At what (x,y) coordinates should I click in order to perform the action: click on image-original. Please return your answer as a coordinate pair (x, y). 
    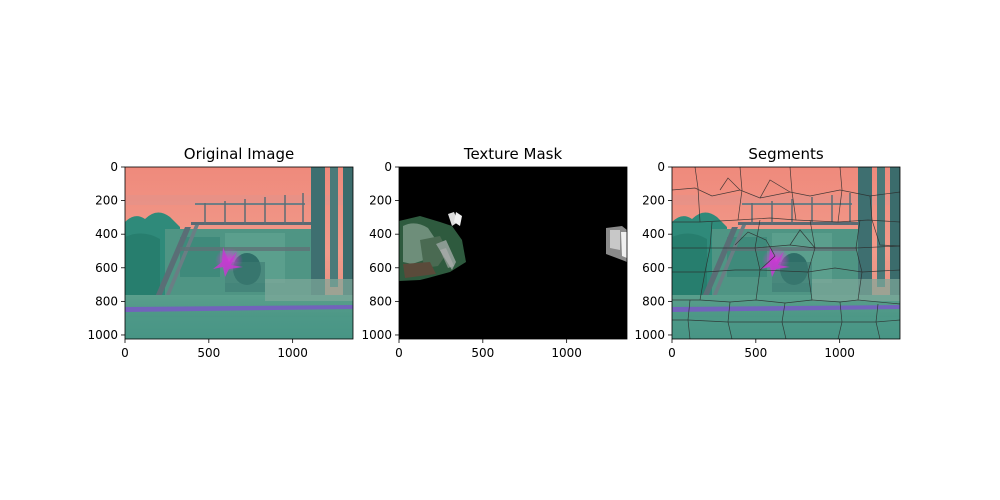
    Looking at the image, I should click on (239, 253).